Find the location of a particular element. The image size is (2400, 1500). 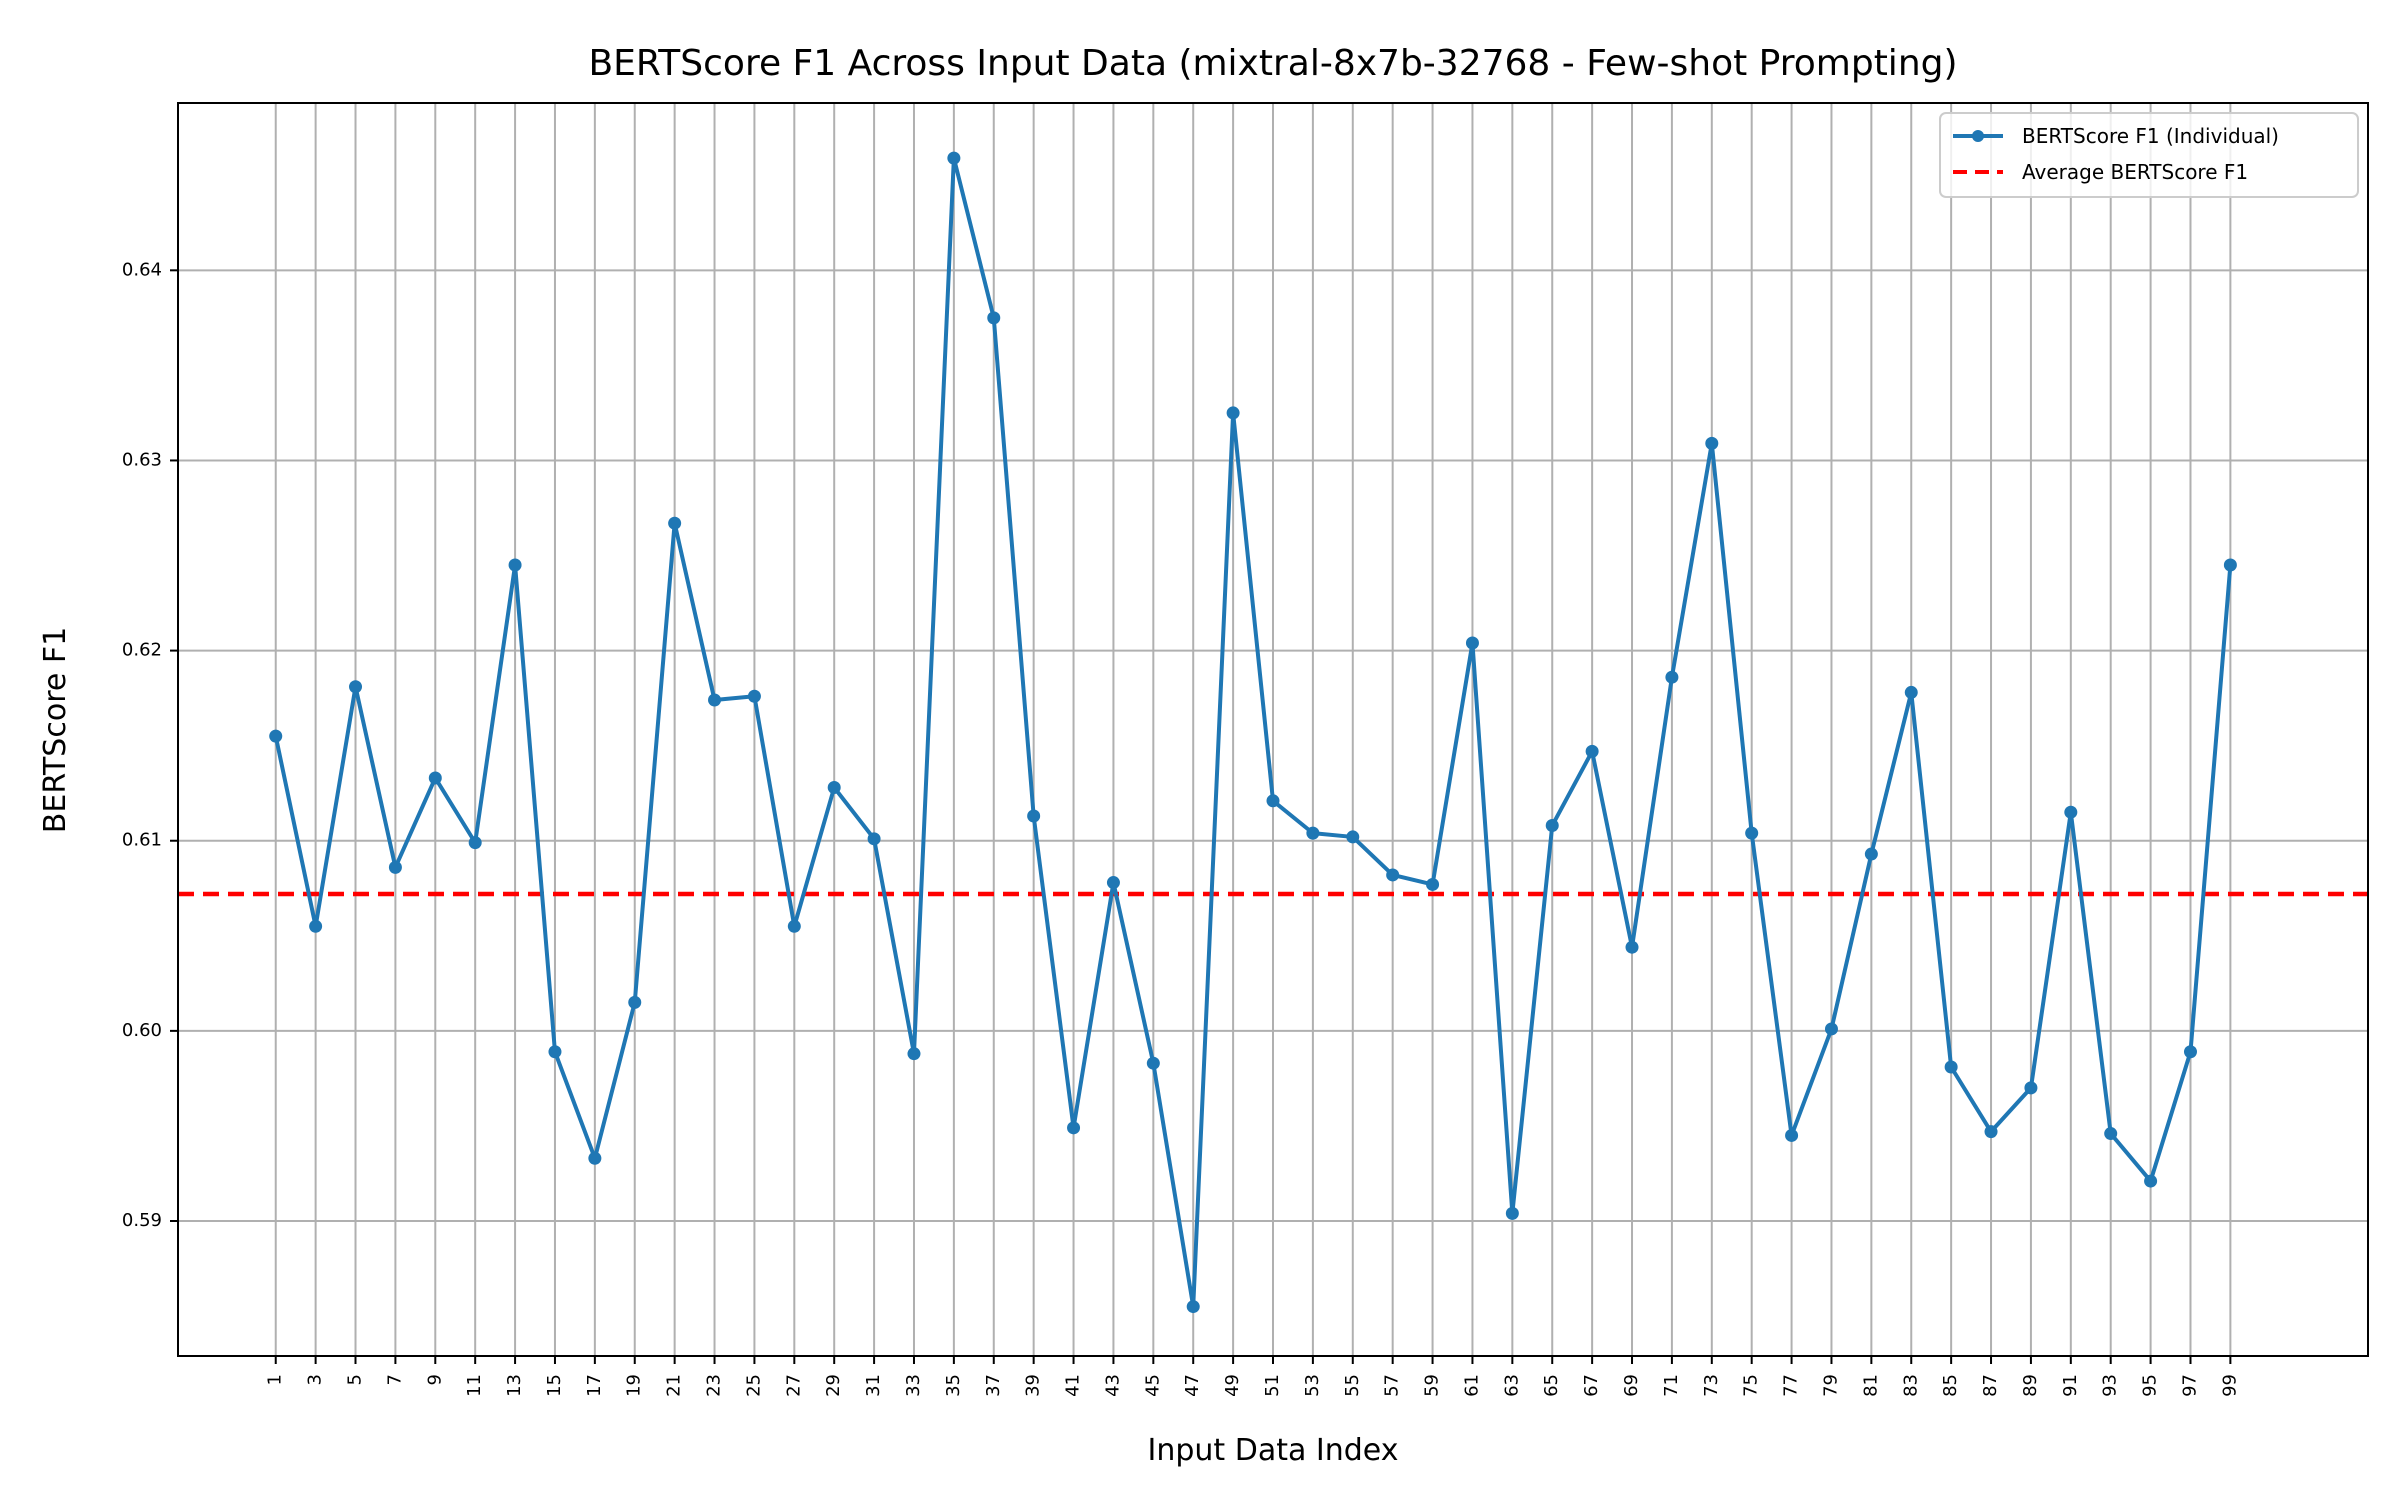

legend-box is located at coordinates (2149, 155).